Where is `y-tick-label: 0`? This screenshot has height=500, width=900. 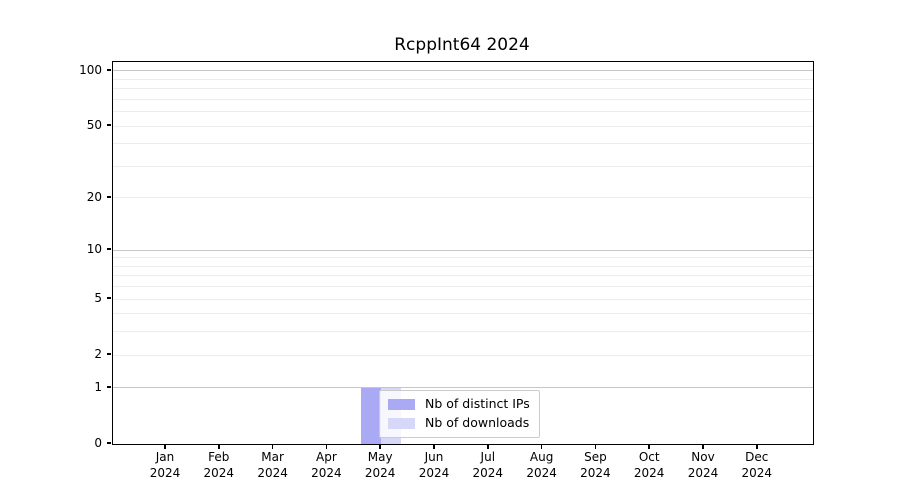 y-tick-label: 0 is located at coordinates (98, 443).